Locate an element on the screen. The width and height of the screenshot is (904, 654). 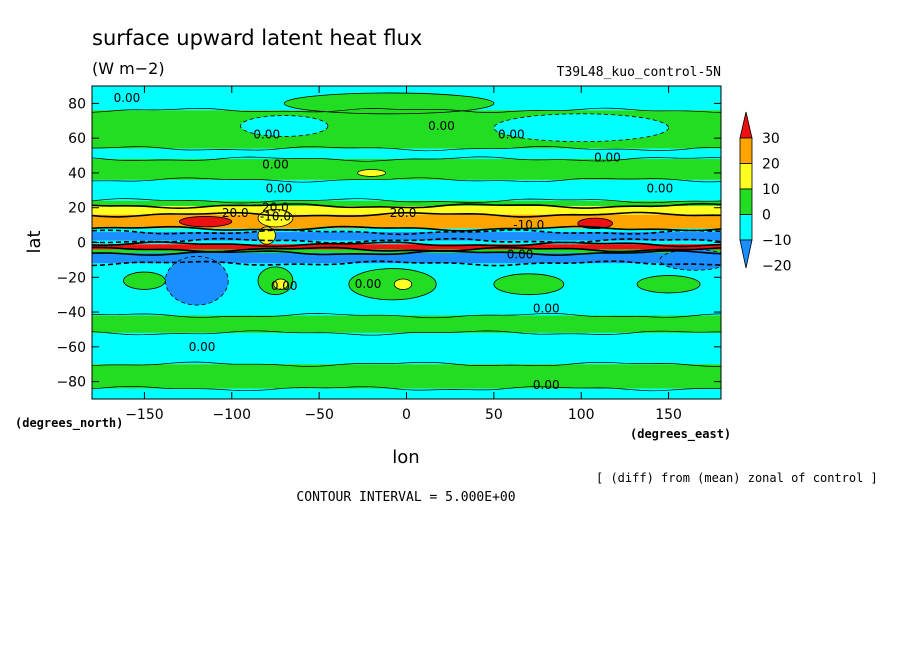
y-tick-label-0: −80 is located at coordinates (71, 383).